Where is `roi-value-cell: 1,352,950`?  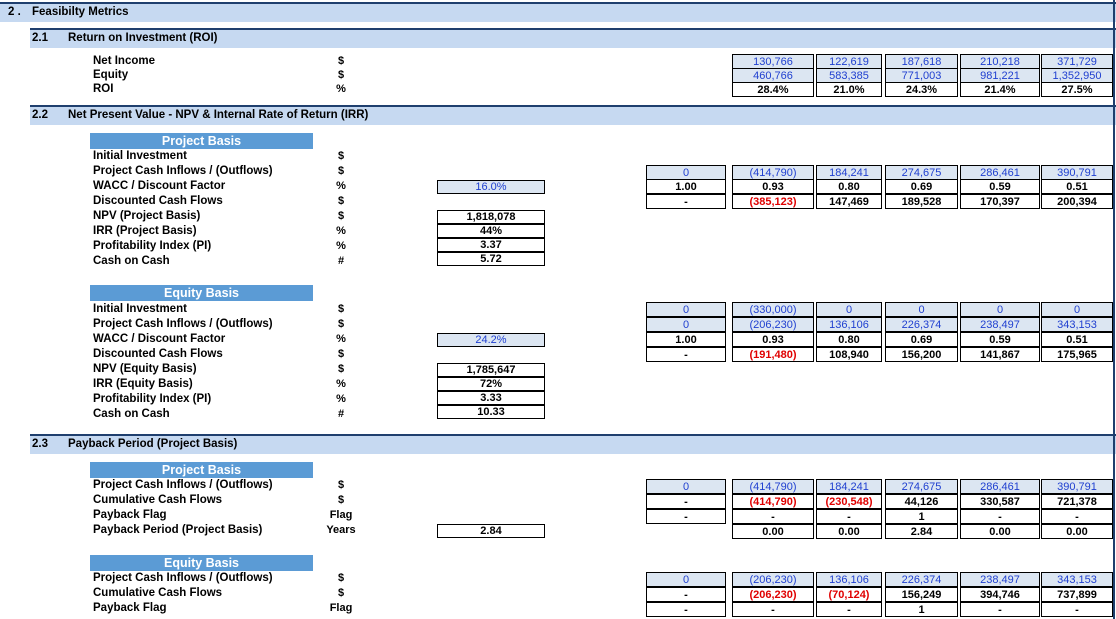
roi-value-cell: 1,352,950 is located at coordinates (1077, 75).